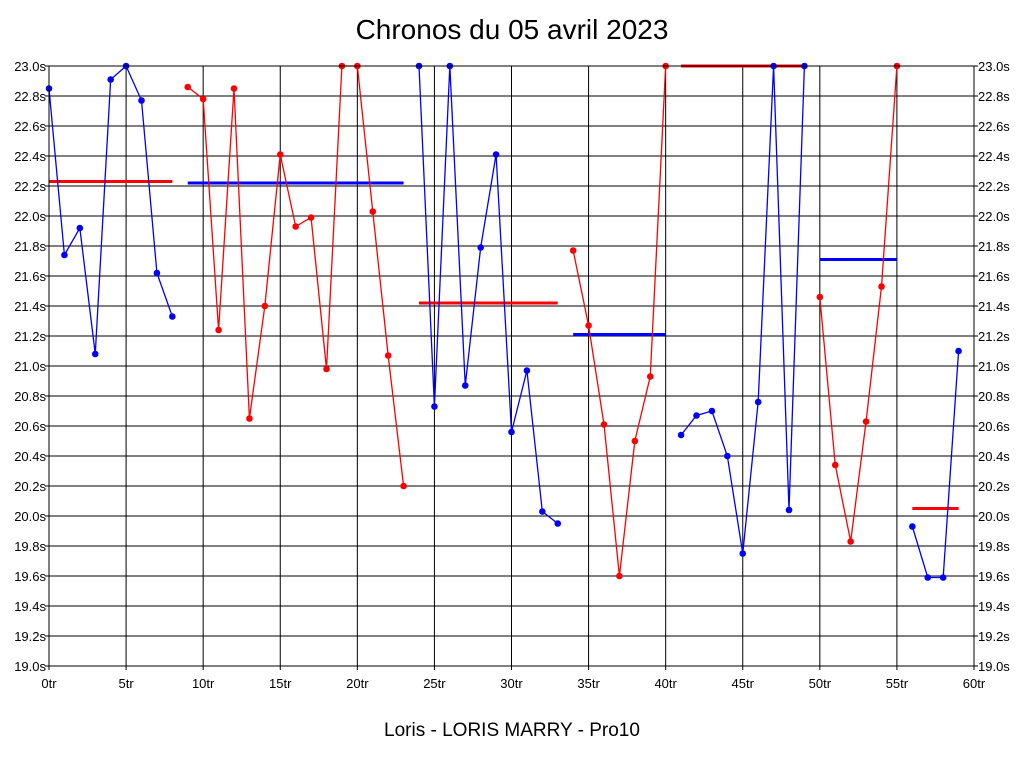 Image resolution: width=1024 pixels, height=768 pixels. What do you see at coordinates (994, 426) in the screenshot?
I see `y-tick-label-right: 20.6s` at bounding box center [994, 426].